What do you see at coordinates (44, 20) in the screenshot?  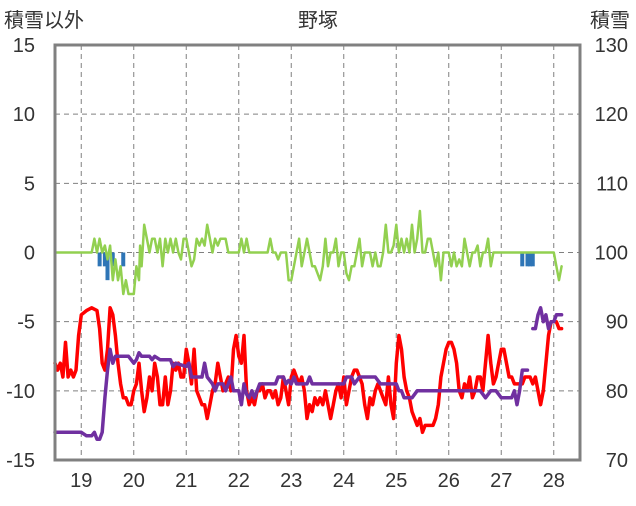 I see `left-axis-label: 積雪以外` at bounding box center [44, 20].